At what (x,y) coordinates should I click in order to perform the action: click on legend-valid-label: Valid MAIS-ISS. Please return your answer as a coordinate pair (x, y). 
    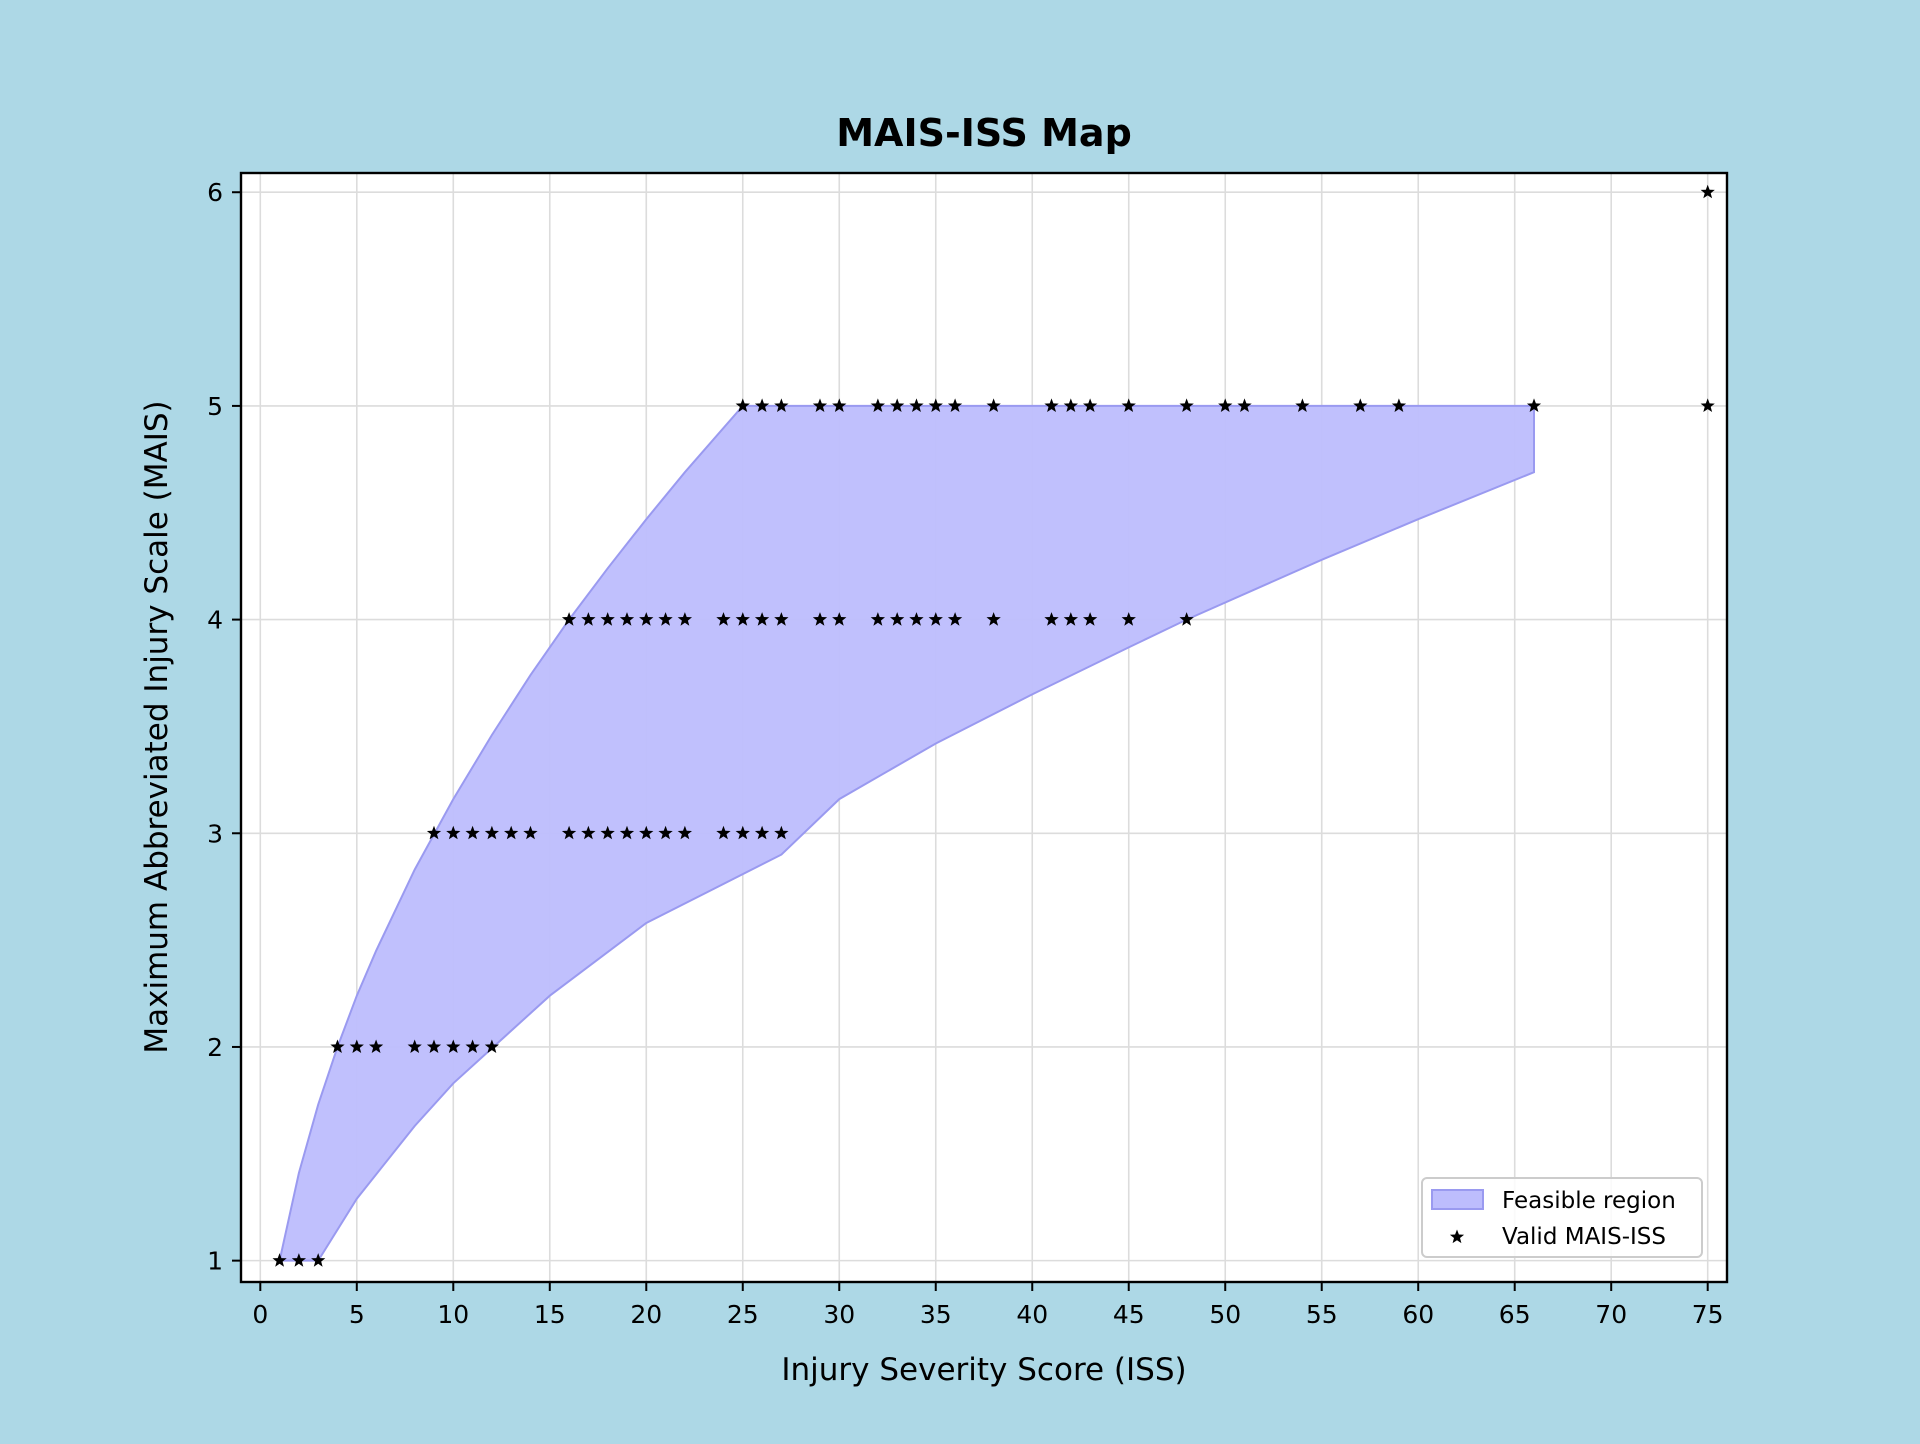
    Looking at the image, I should click on (1584, 1237).